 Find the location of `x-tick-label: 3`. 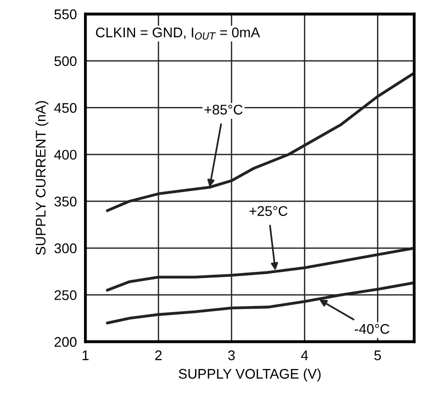

x-tick-label: 3 is located at coordinates (231, 355).